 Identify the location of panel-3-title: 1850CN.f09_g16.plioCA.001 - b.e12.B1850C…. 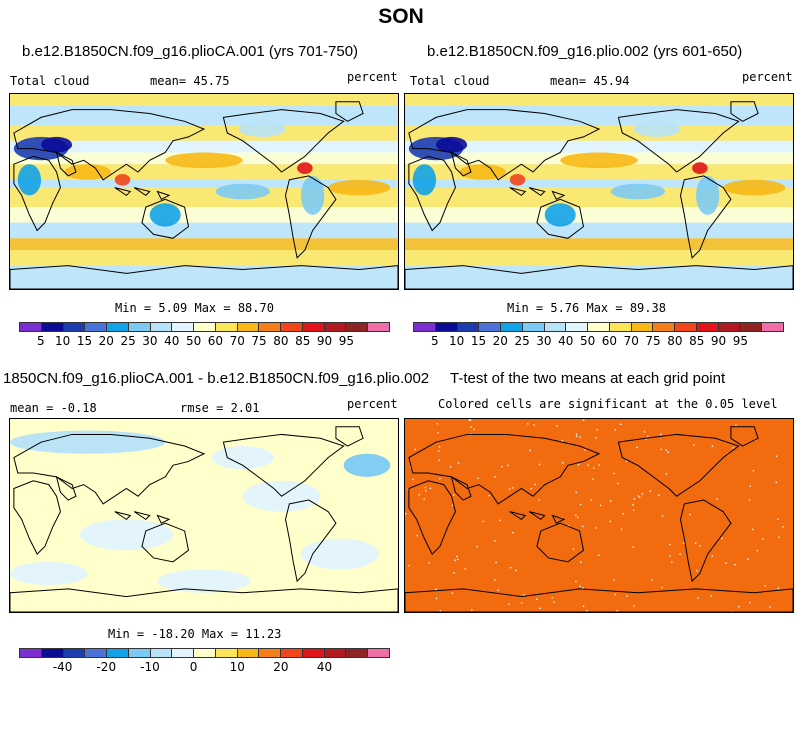
(216, 378).